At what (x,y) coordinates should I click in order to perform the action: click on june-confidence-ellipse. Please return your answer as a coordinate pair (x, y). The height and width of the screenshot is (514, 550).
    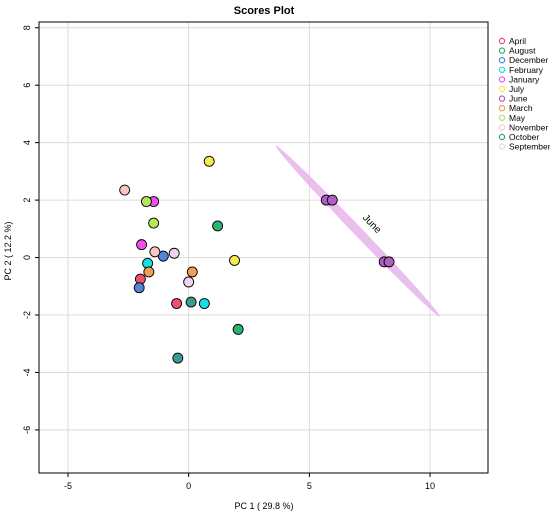
    Looking at the image, I should click on (357, 231).